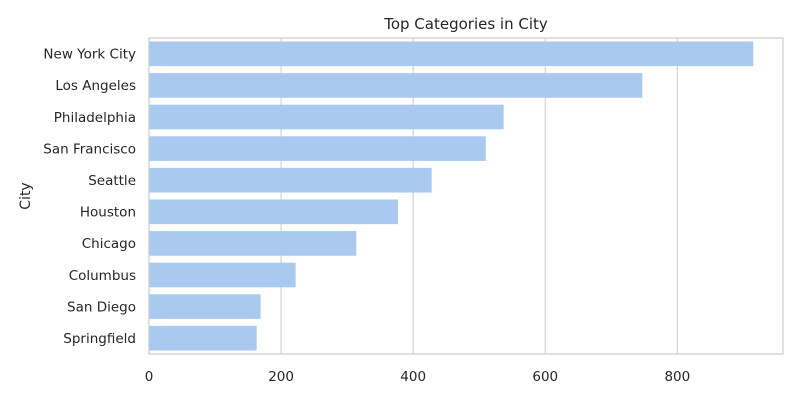 The height and width of the screenshot is (400, 800). Describe the element at coordinates (326, 117) in the screenshot. I see `bar-philadelphia` at that location.